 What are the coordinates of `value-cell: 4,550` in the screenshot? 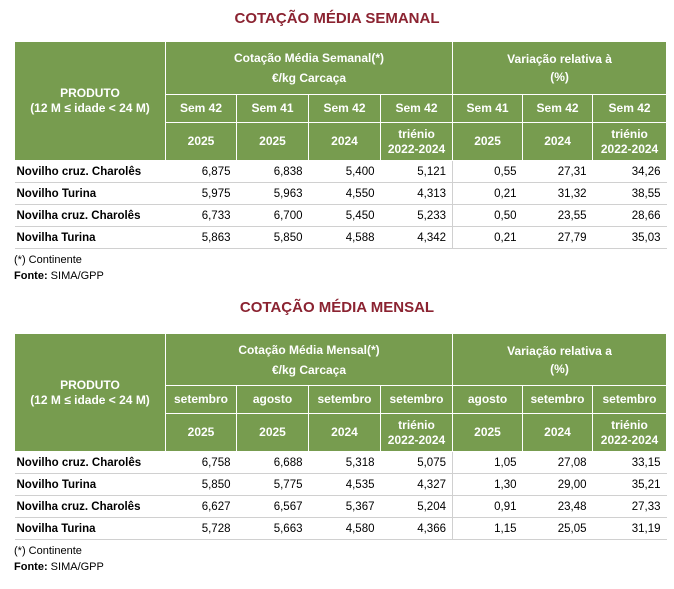 It's located at (344, 193).